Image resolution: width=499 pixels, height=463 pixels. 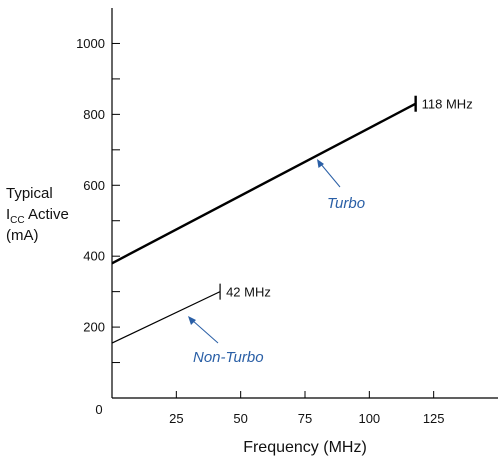 What do you see at coordinates (305, 418) in the screenshot?
I see `x-tick-label: 75` at bounding box center [305, 418].